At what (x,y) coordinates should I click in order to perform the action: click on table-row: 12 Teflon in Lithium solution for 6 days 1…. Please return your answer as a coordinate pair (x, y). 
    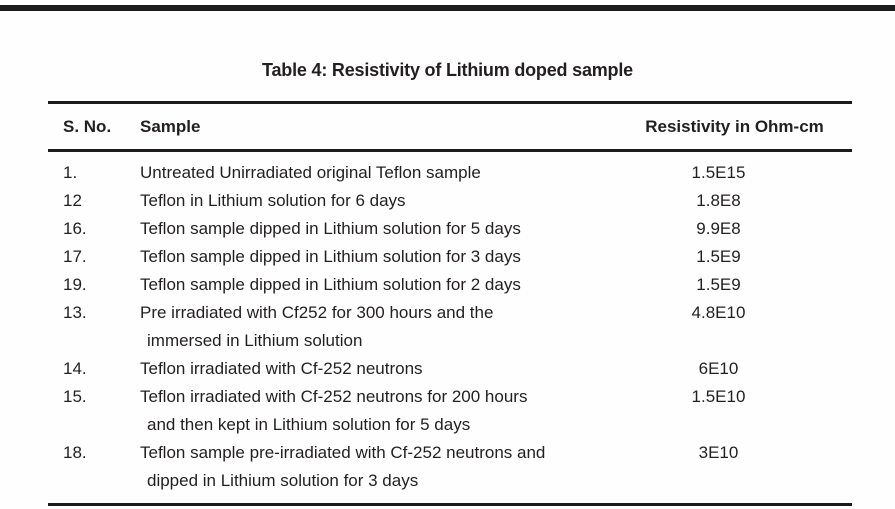
    Looking at the image, I should click on (450, 201).